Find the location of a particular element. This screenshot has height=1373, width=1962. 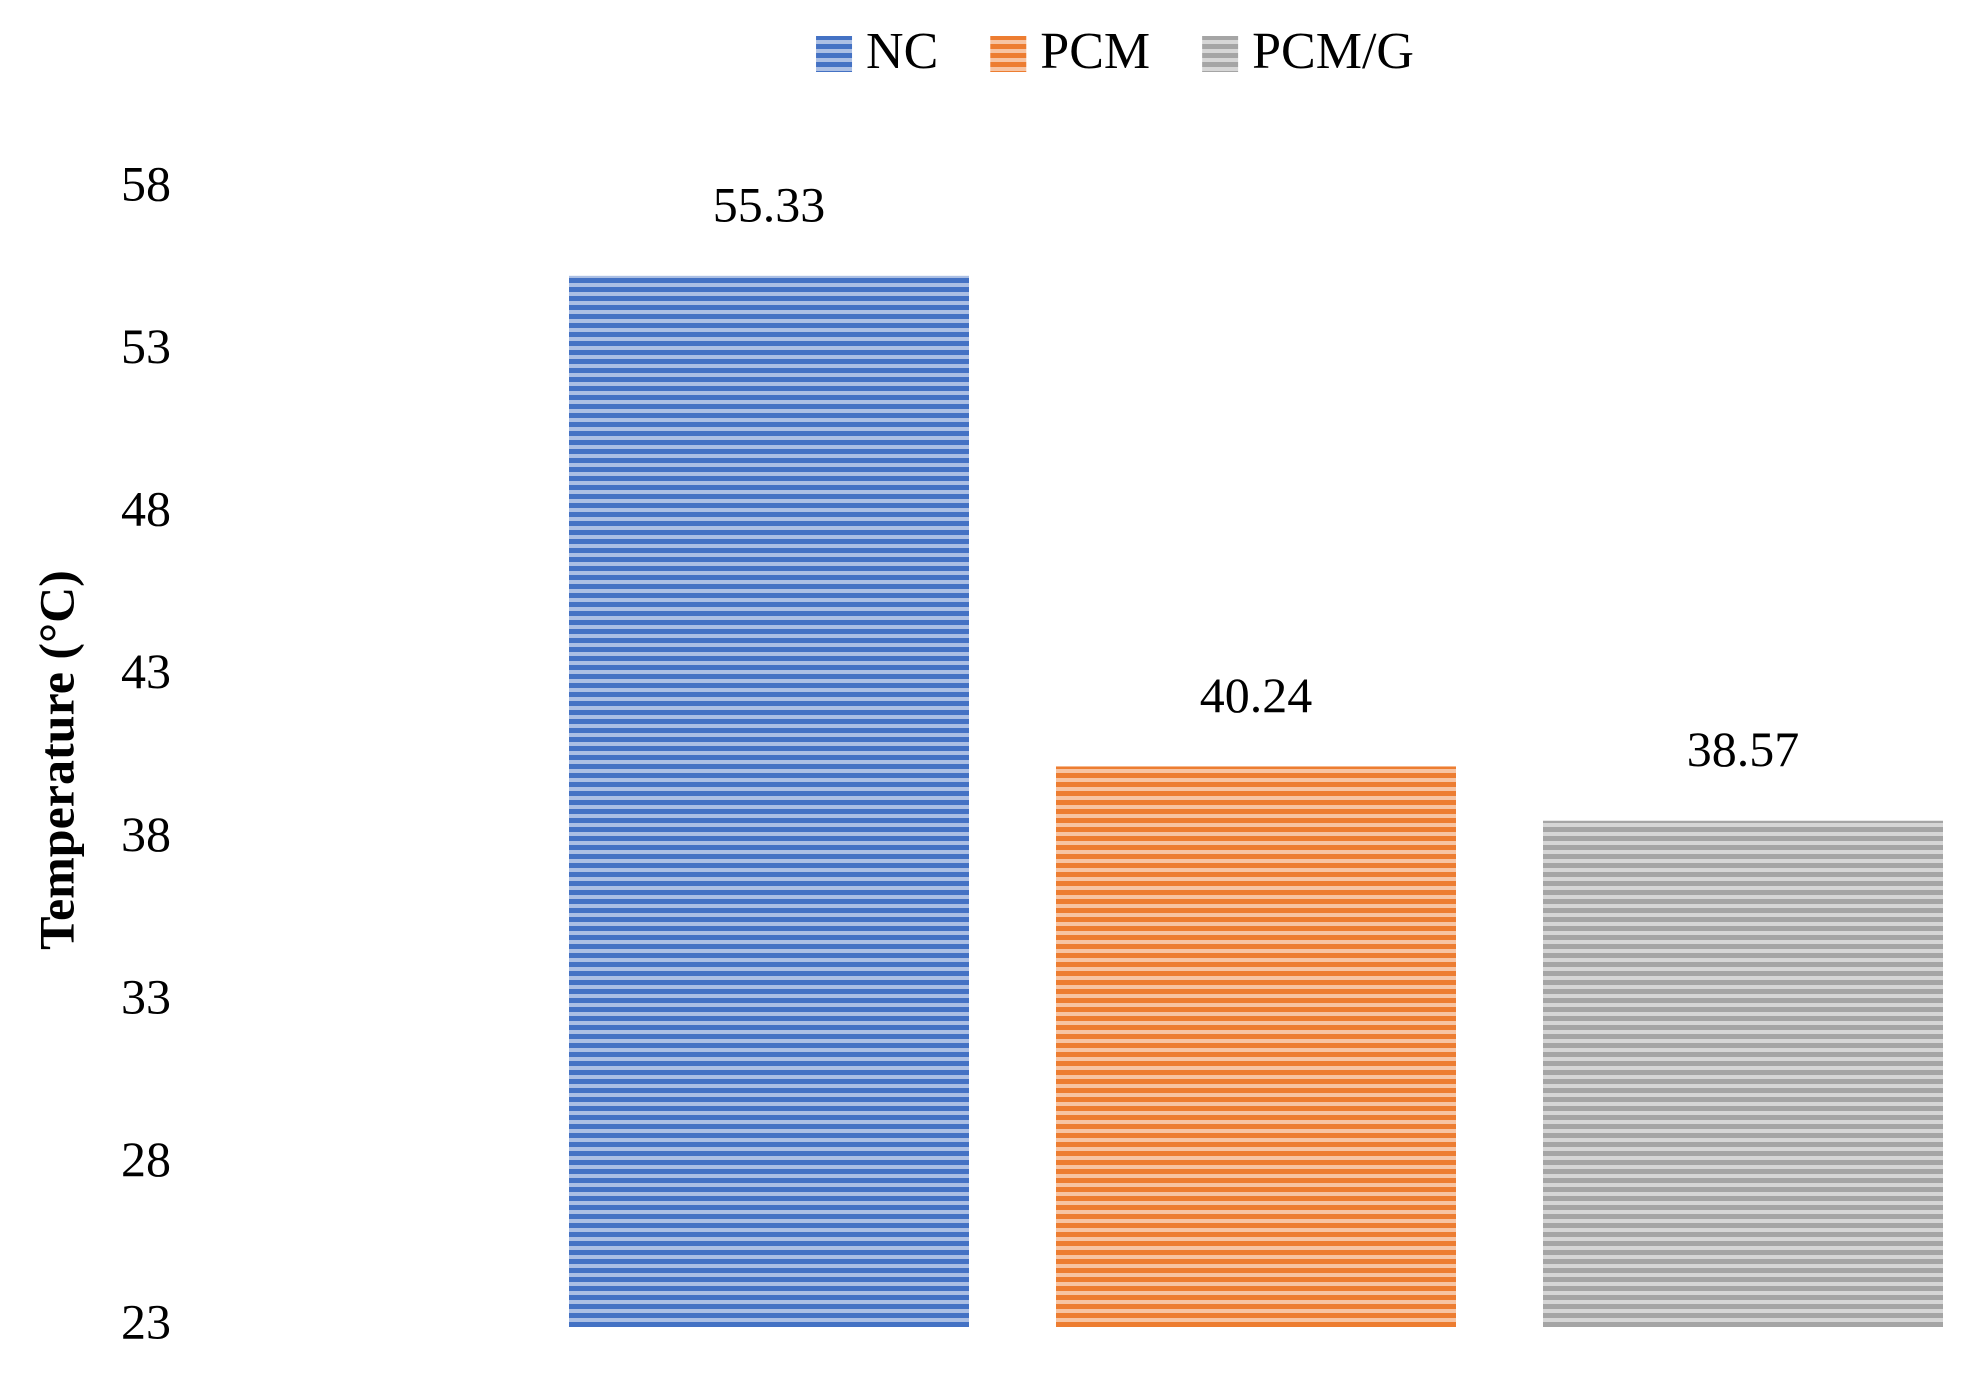

y-tick-label: 43 is located at coordinates (146, 671).